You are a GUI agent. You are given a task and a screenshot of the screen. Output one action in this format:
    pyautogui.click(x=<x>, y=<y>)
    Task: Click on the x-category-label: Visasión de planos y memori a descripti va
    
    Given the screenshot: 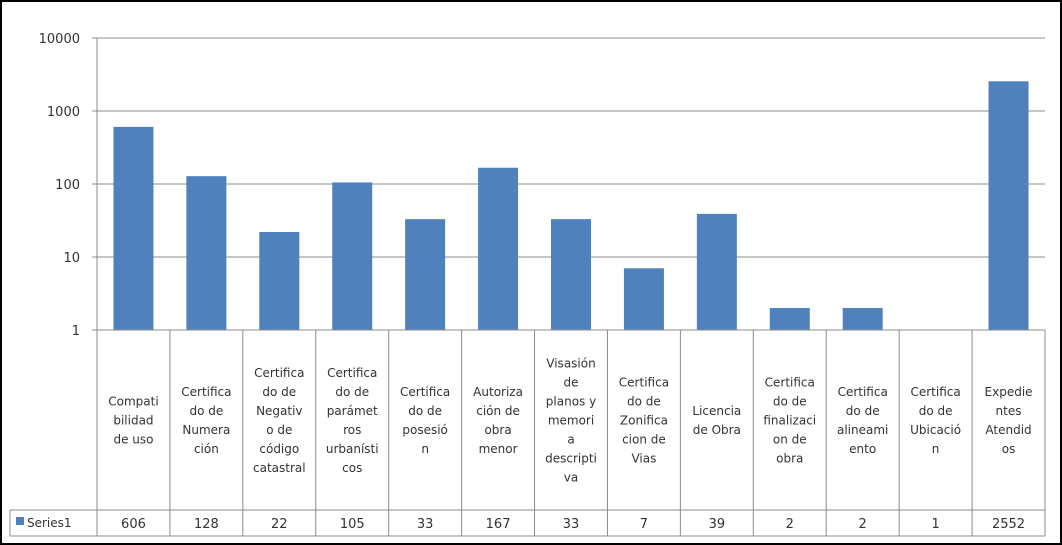 What is the action you would take?
    pyautogui.click(x=571, y=421)
    